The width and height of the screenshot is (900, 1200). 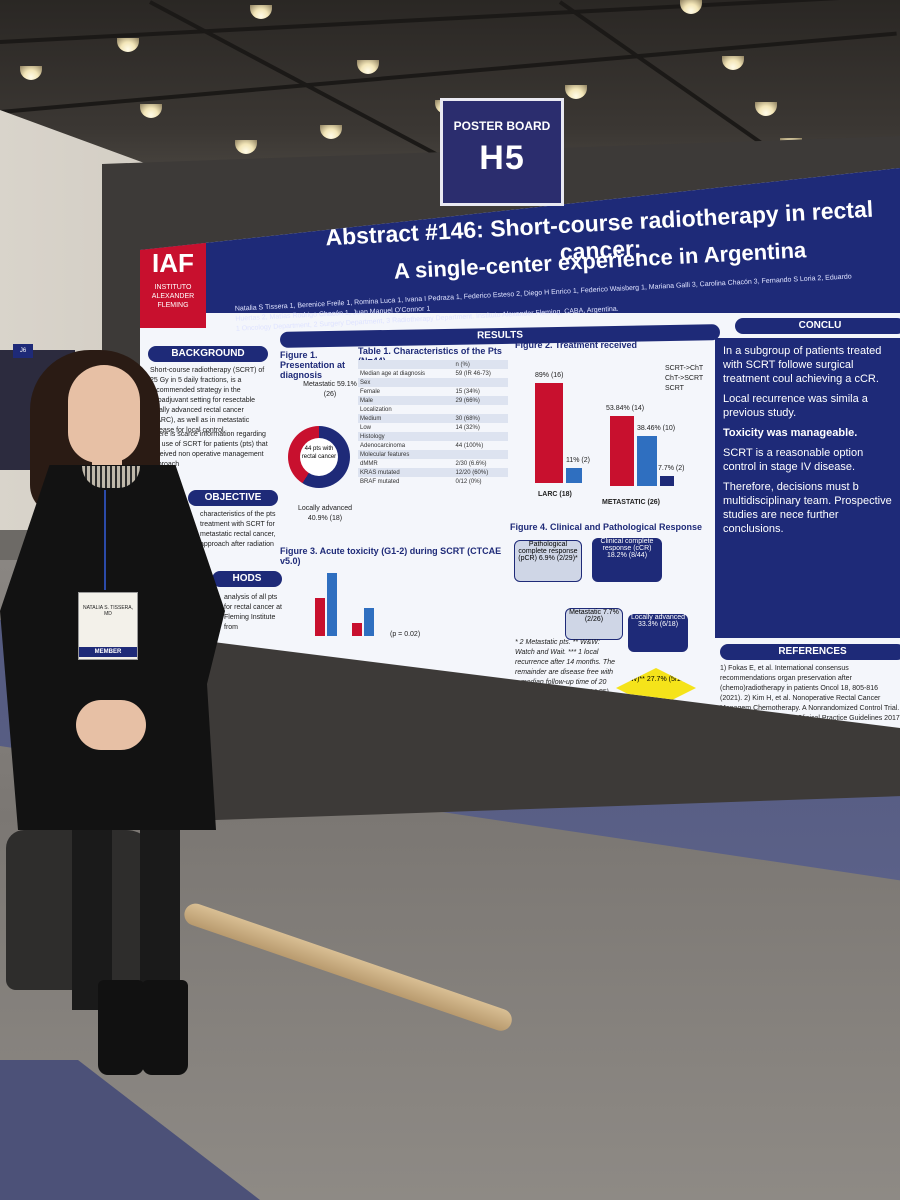 I want to click on metastatic-box: Metastatic 7.7% (2/26), so click(x=594, y=624).